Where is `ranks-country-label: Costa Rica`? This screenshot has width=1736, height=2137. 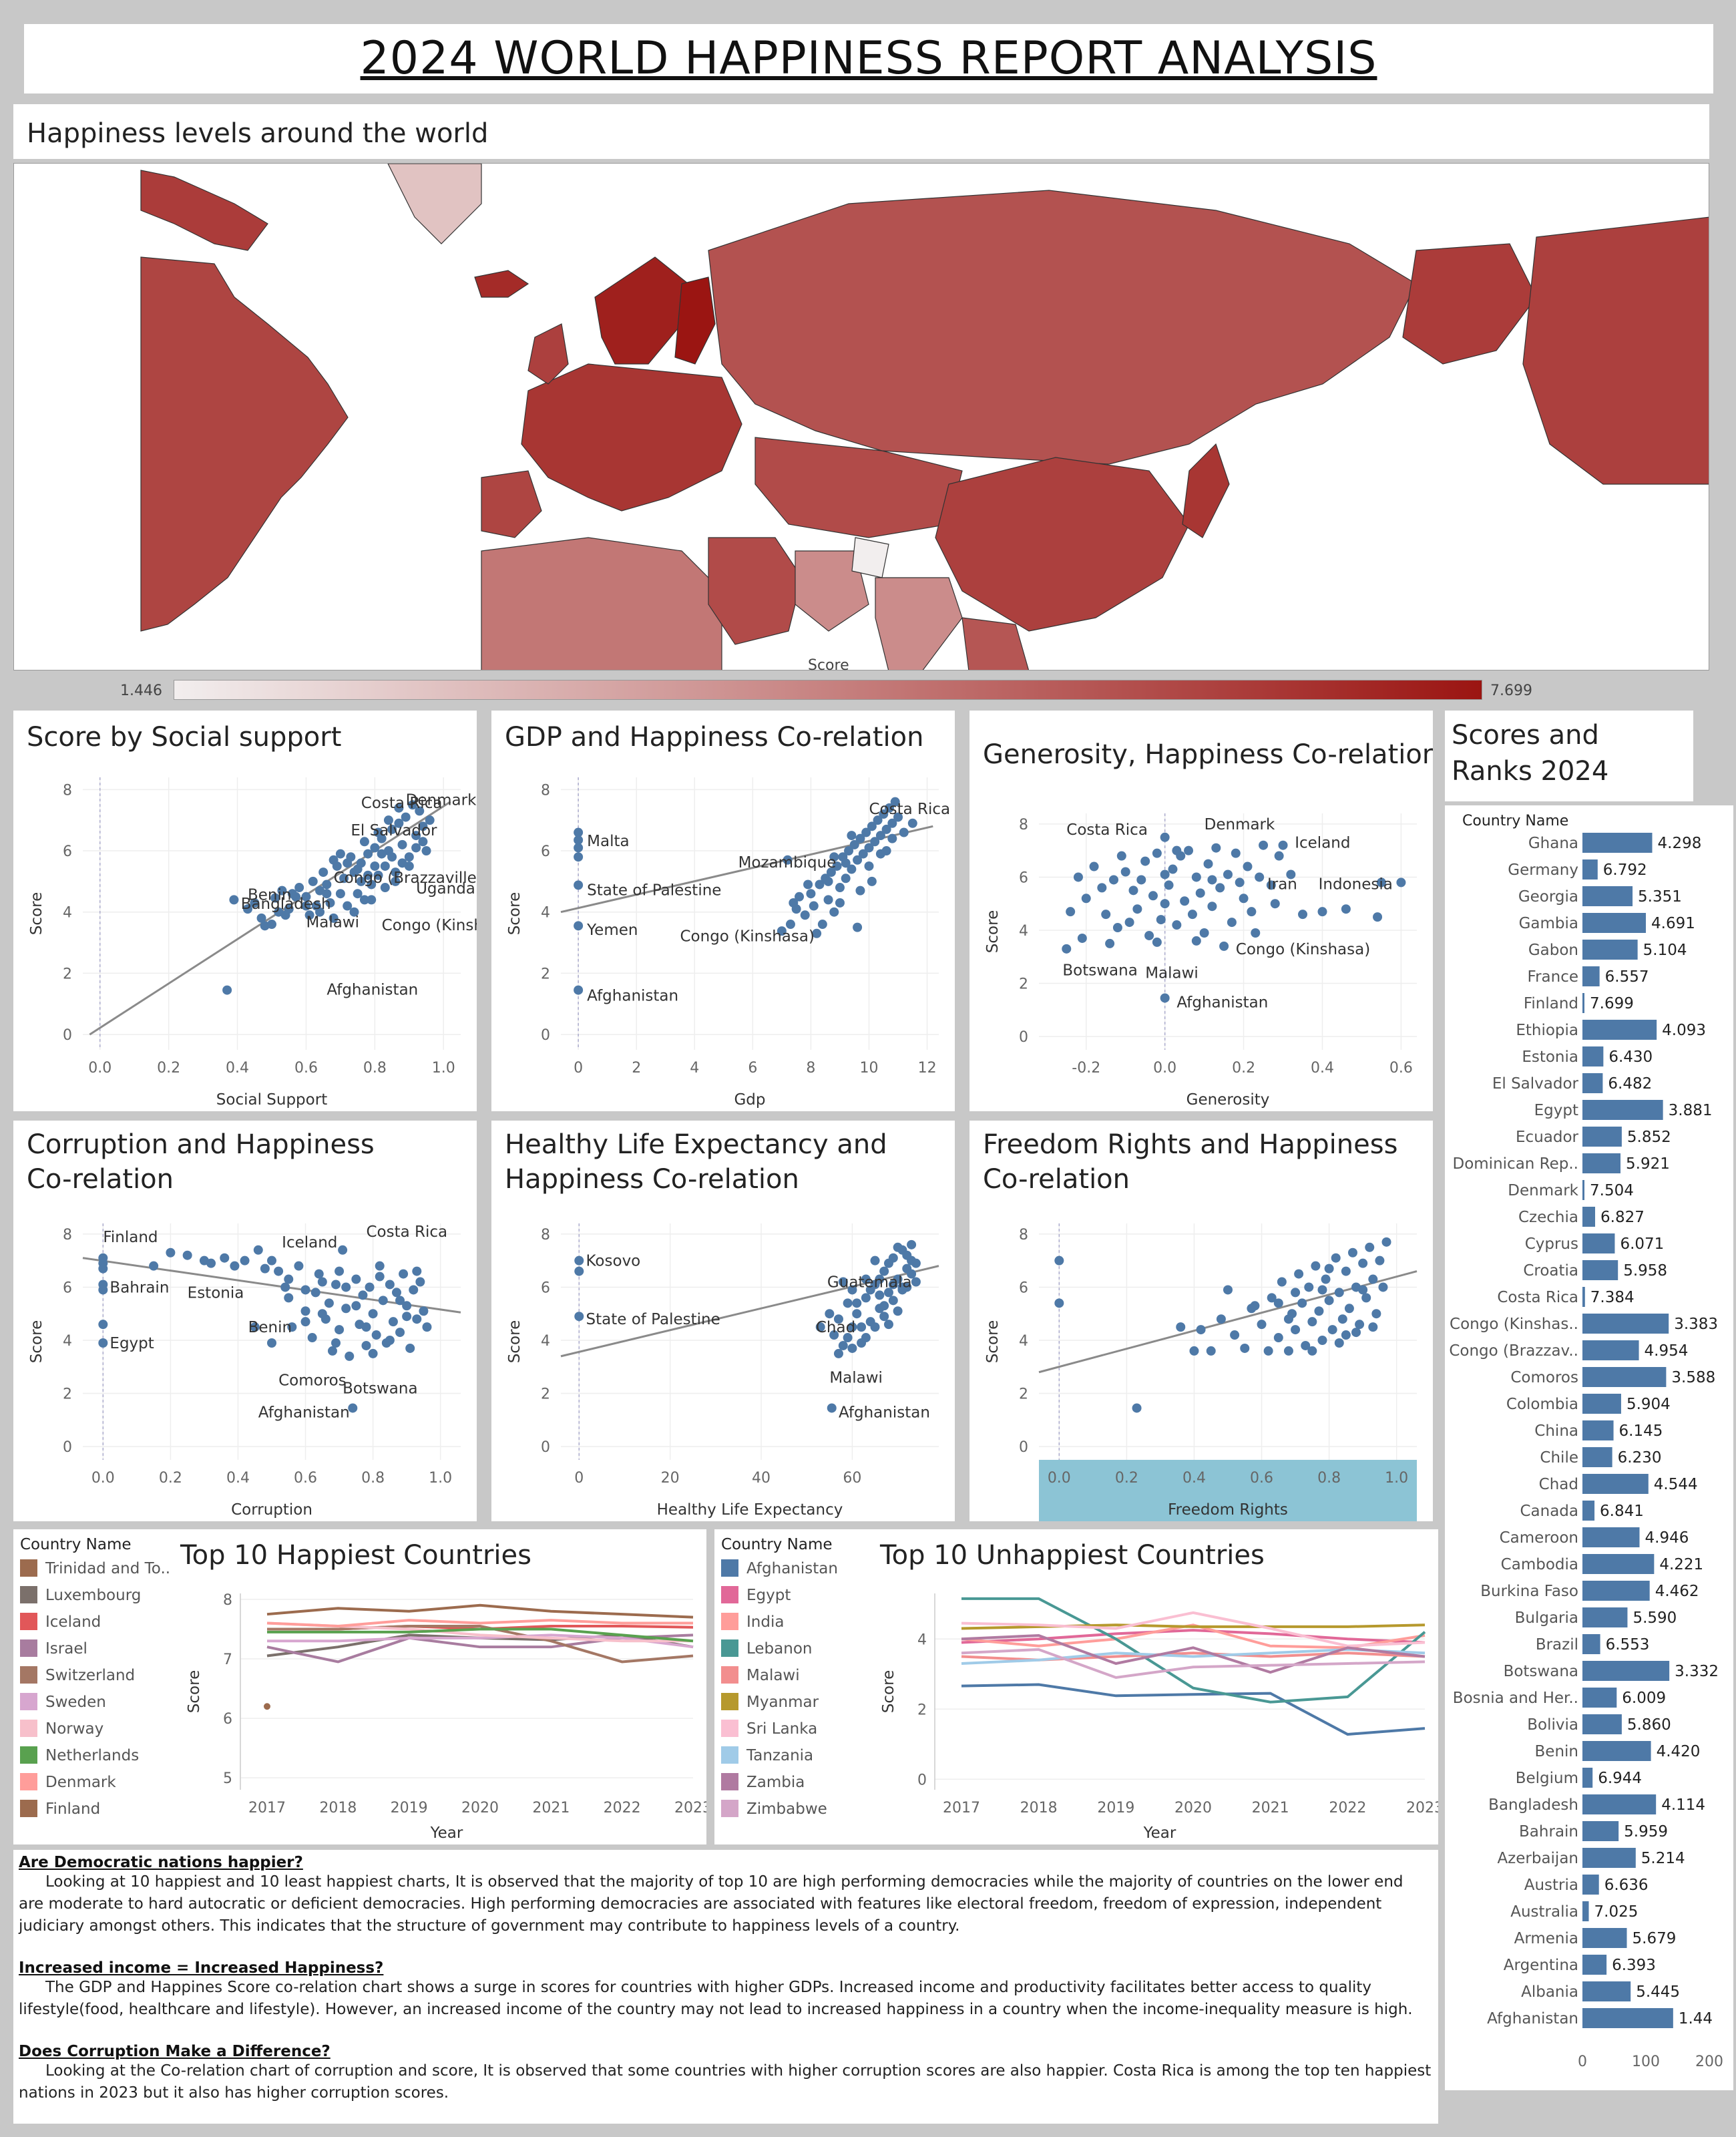 ranks-country-label: Costa Rica is located at coordinates (1537, 1297).